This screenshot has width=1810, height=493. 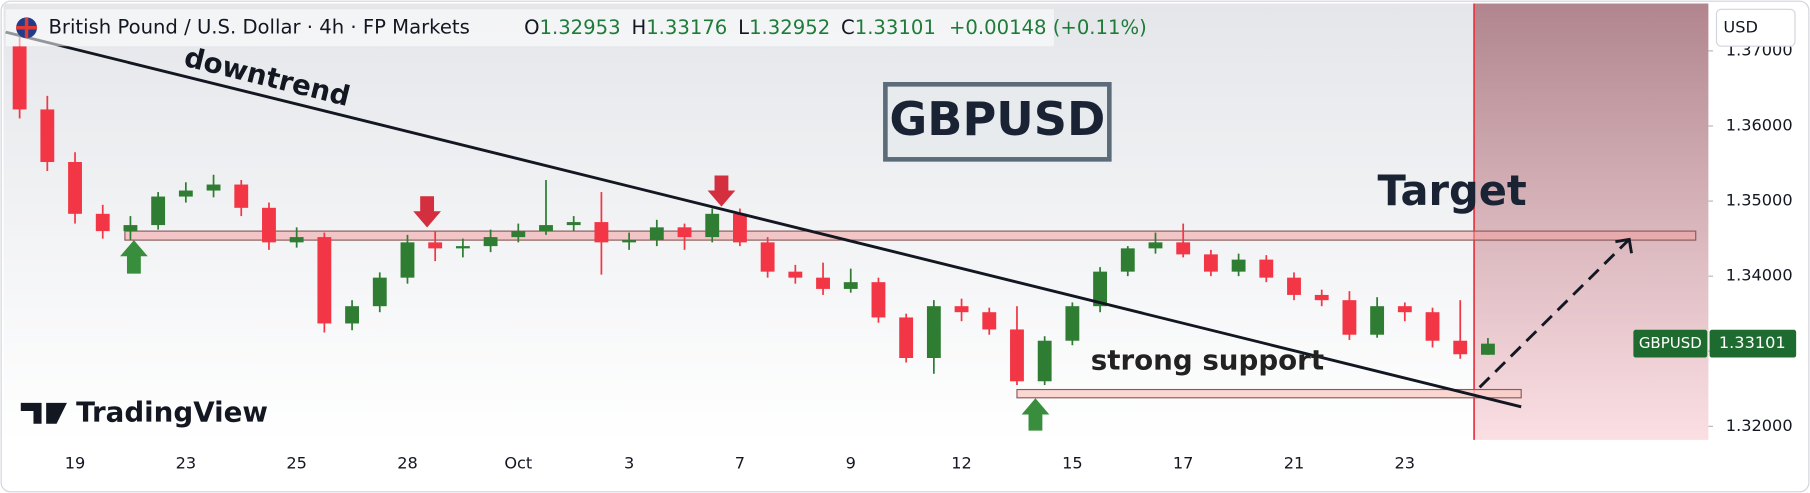 I want to click on flag-cross, so click(x=26, y=28).